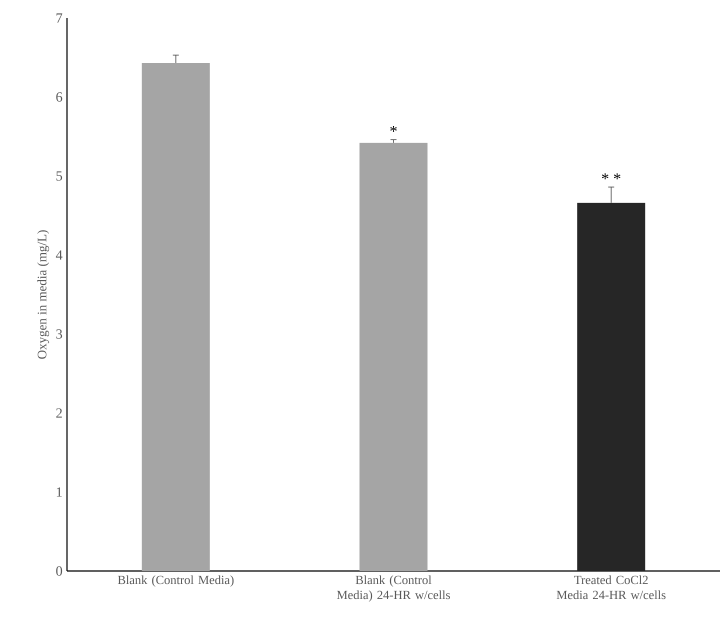  I want to click on x-tick-label: Blank (Control Media), so click(176, 581).